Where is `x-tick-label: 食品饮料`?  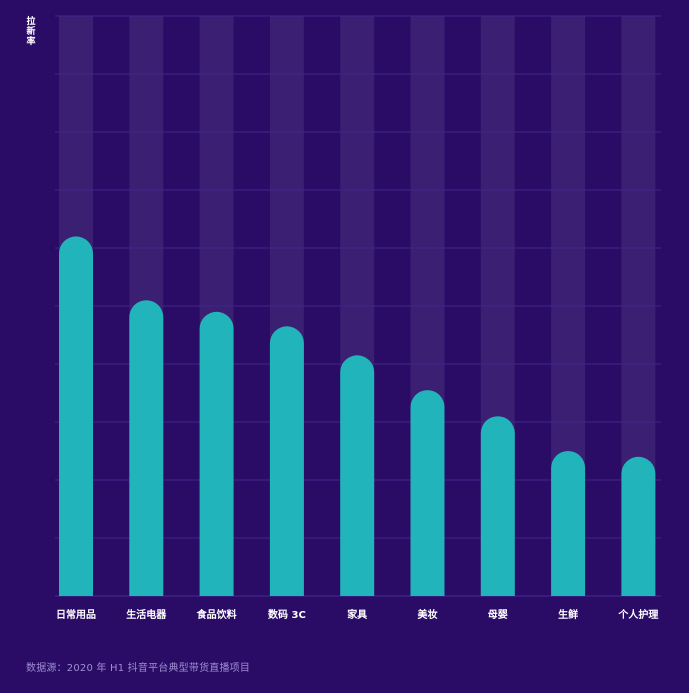 x-tick-label: 食品饮料 is located at coordinates (216, 614).